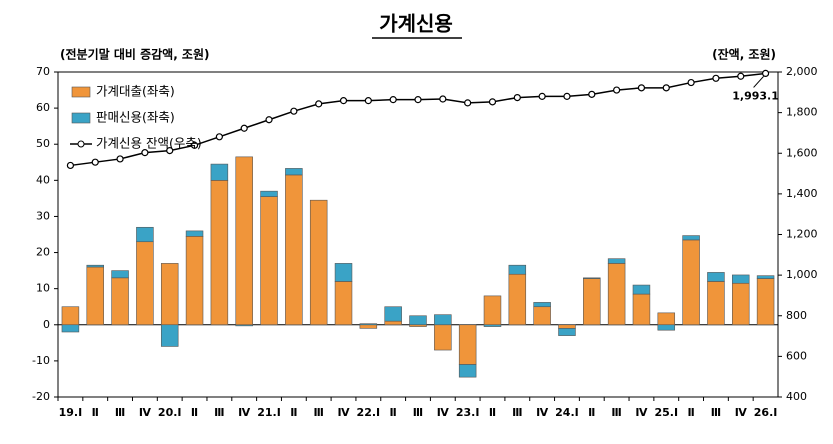 Image resolution: width=833 pixels, height=444 pixels. What do you see at coordinates (170, 412) in the screenshot?
I see `x-tick-label: 20.Ⅰ` at bounding box center [170, 412].